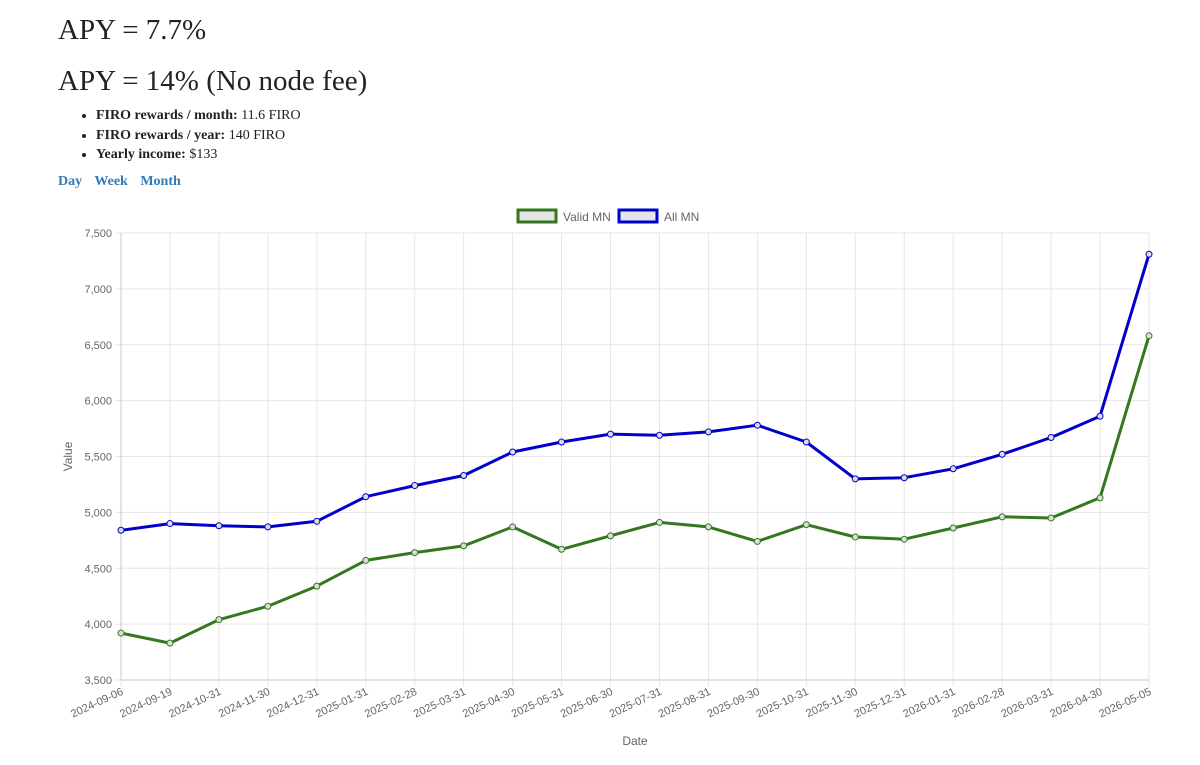 This screenshot has height=765, width=1200. What do you see at coordinates (391, 703) in the screenshot?
I see `x-tick-label: 2025-02-28` at bounding box center [391, 703].